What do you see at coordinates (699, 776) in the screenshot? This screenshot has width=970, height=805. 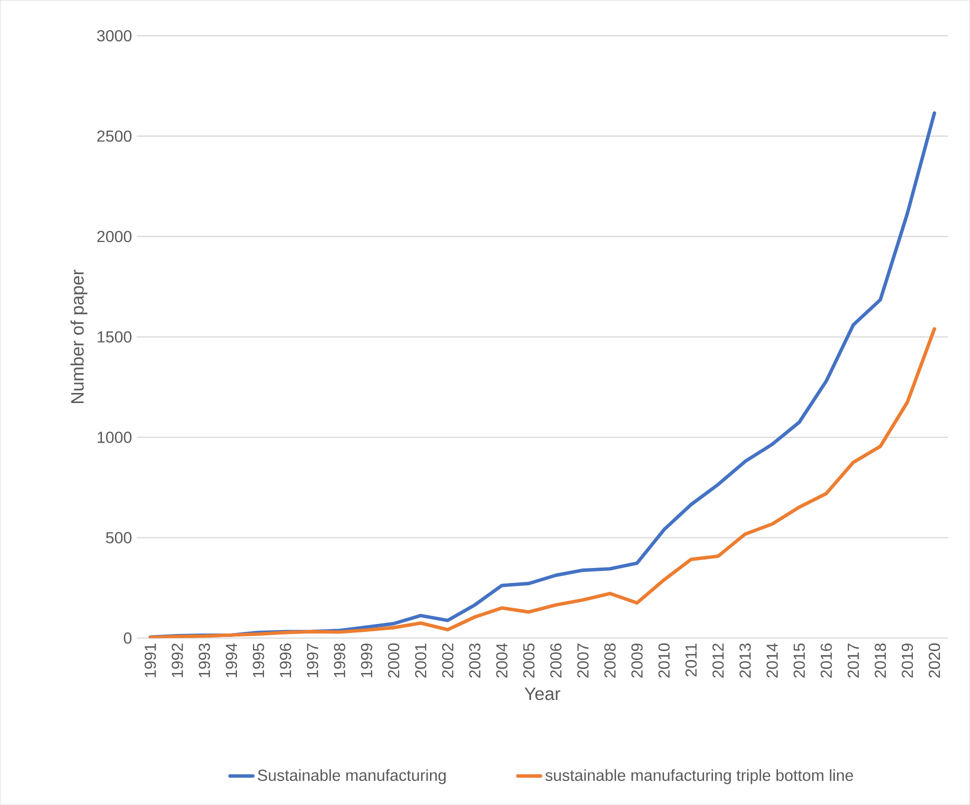 I see `legend-label: sustainable manufacturing triple bottom line` at bounding box center [699, 776].